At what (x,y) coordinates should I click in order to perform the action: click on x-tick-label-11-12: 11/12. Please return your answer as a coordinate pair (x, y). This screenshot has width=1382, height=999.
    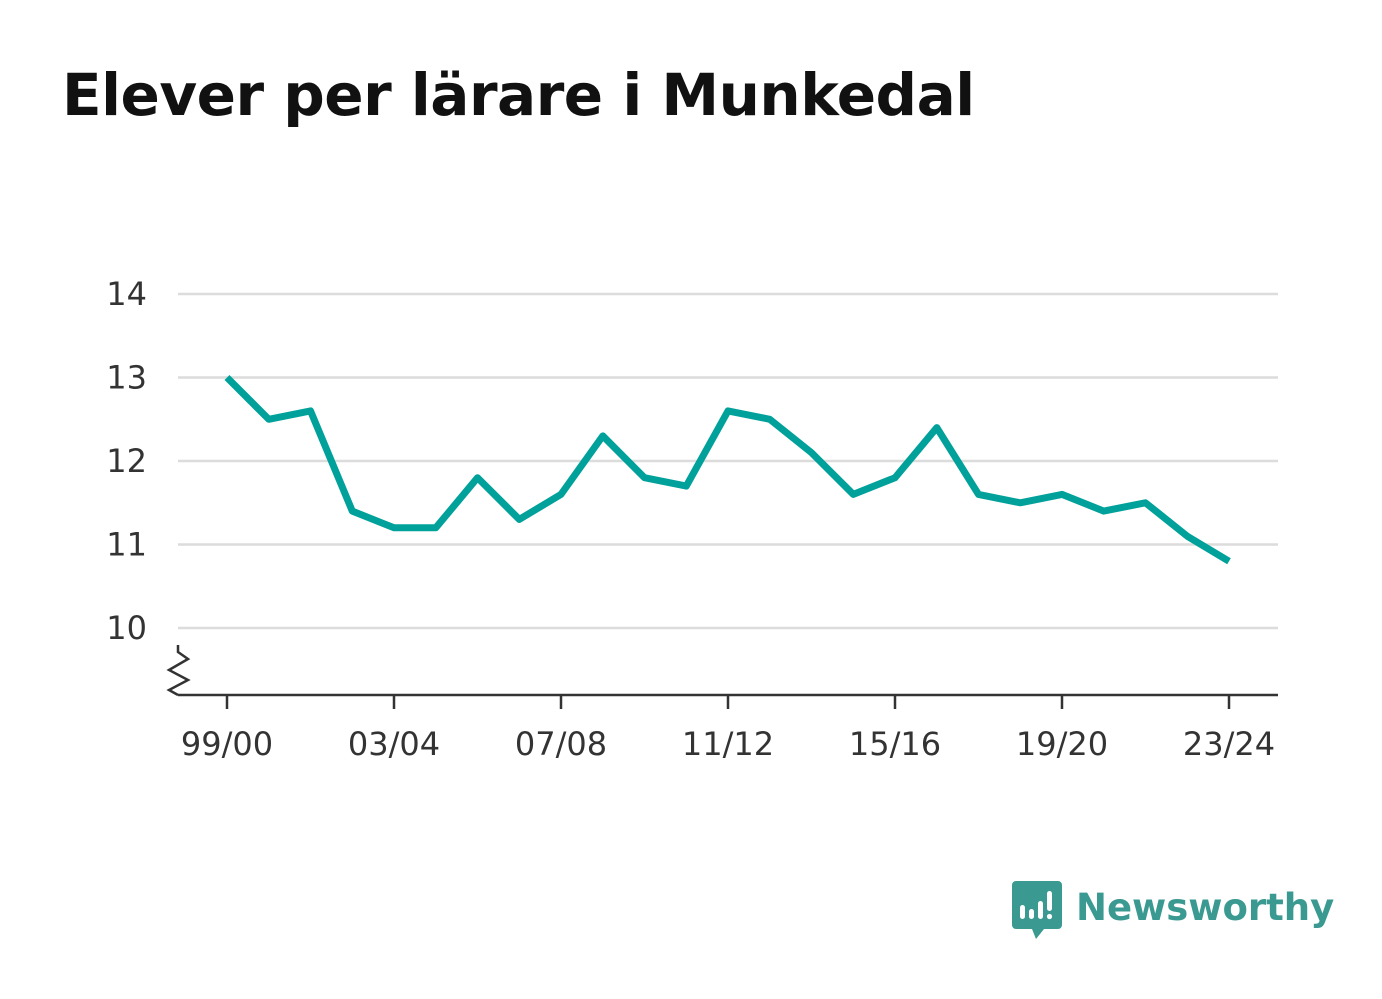
    Looking at the image, I should click on (728, 744).